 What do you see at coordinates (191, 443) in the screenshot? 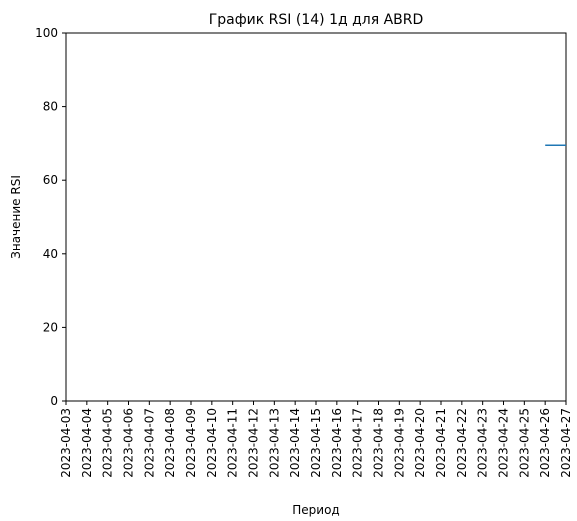
I see `x-tick-label: 2023-04-09` at bounding box center [191, 443].